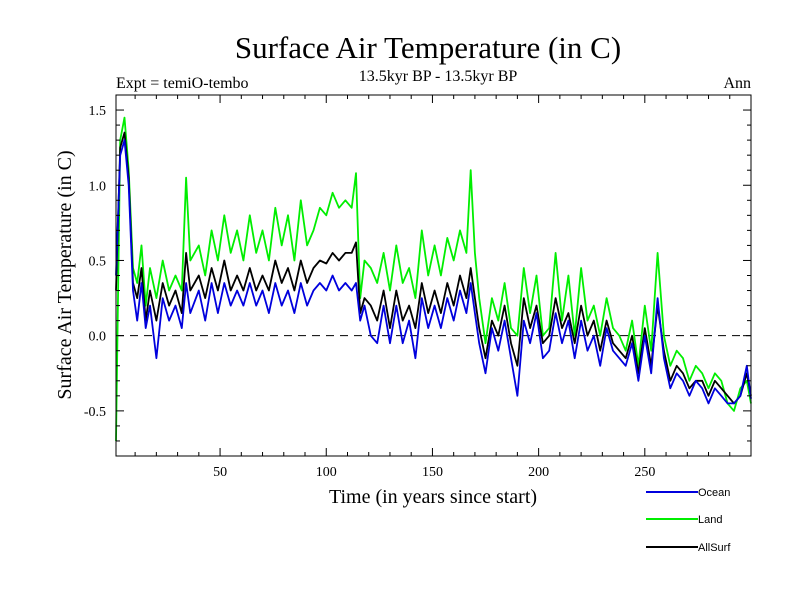 This screenshot has width=800, height=600. Describe the element at coordinates (220, 472) in the screenshot. I see `x-tick-label: 50` at that location.